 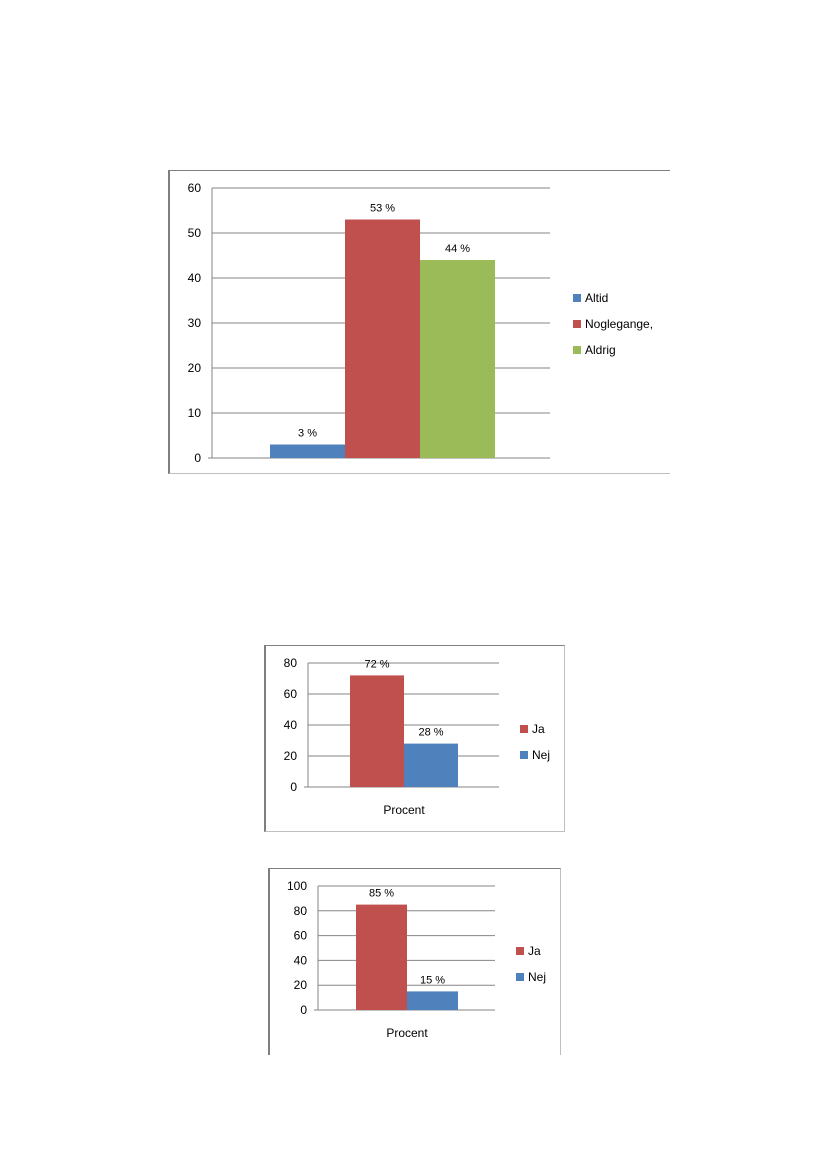 I want to click on chart-2: 0 20 40 60 80 72 % 28 % Procent Ja Nej, so click(x=414, y=738).